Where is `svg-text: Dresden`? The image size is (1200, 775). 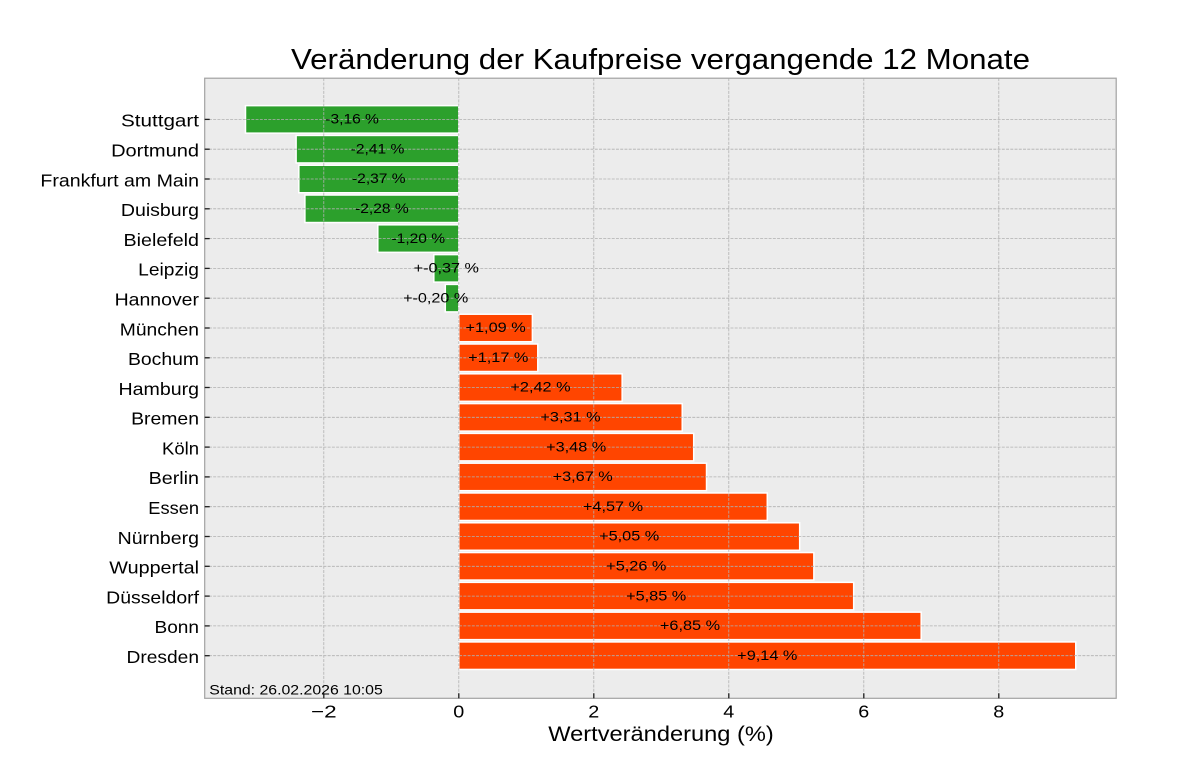 svg-text: Dresden is located at coordinates (163, 657).